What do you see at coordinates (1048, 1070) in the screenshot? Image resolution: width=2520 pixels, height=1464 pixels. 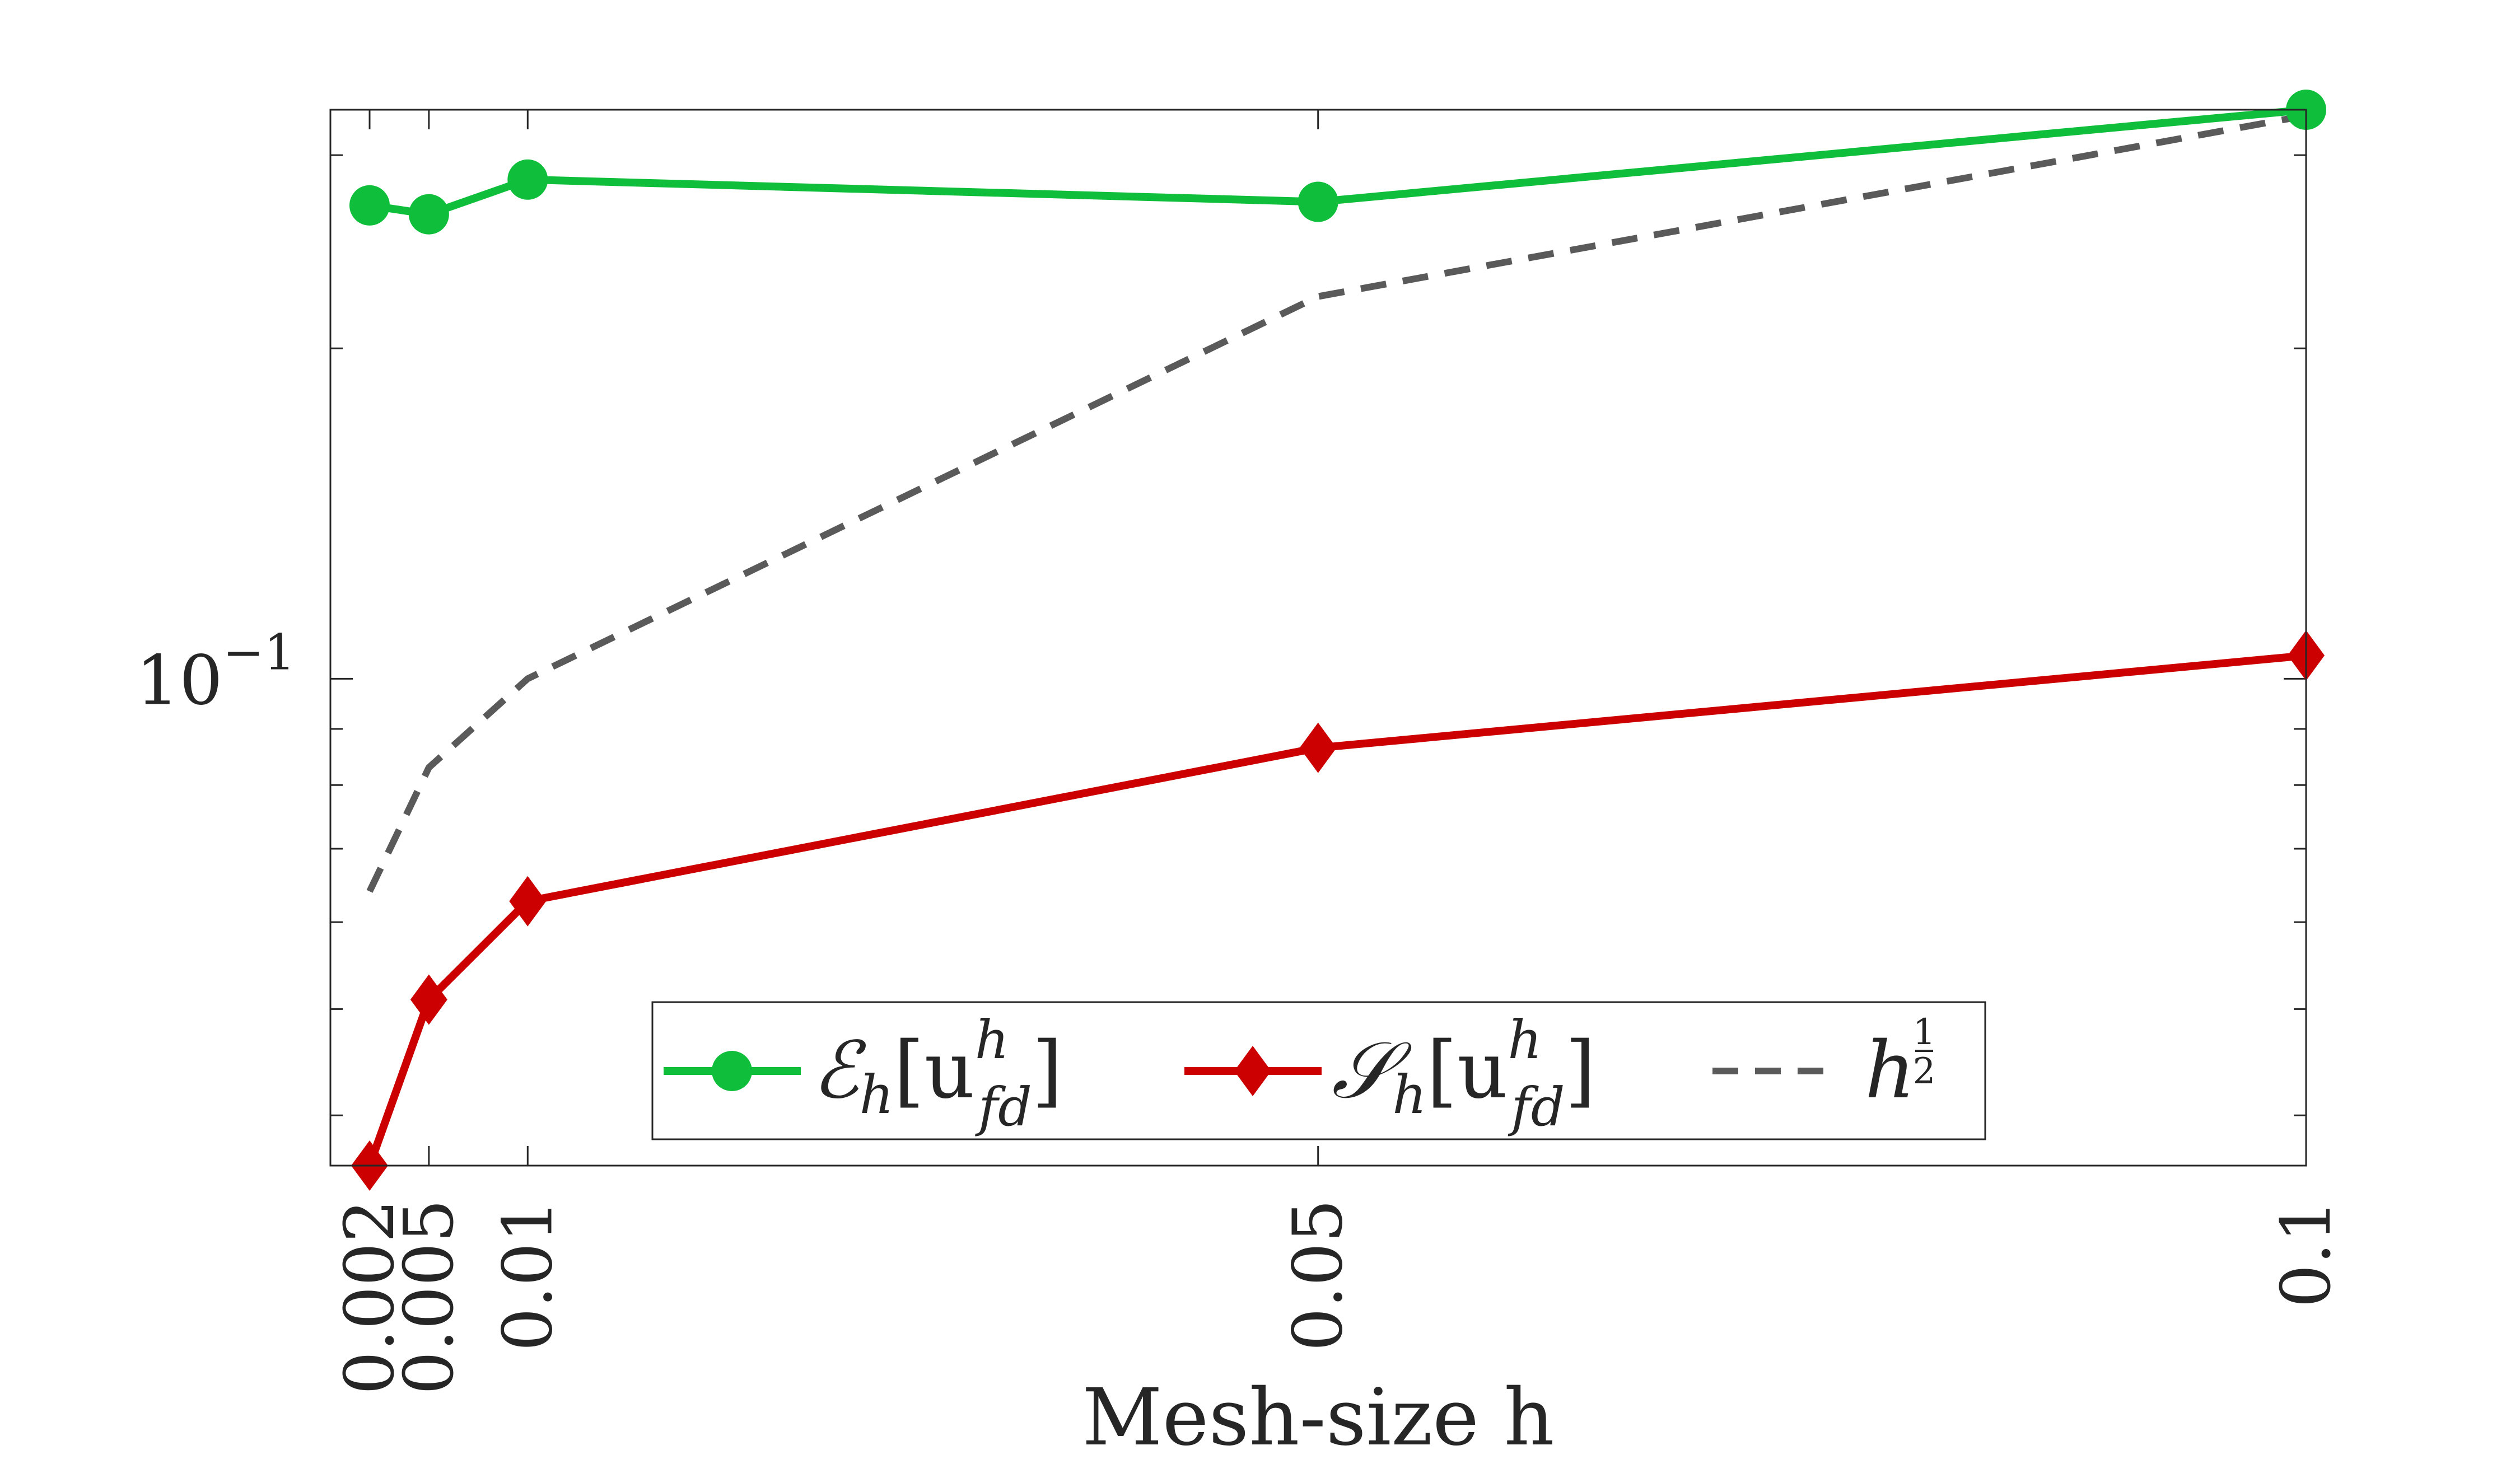 I see `legend-energy-close: ]` at bounding box center [1048, 1070].